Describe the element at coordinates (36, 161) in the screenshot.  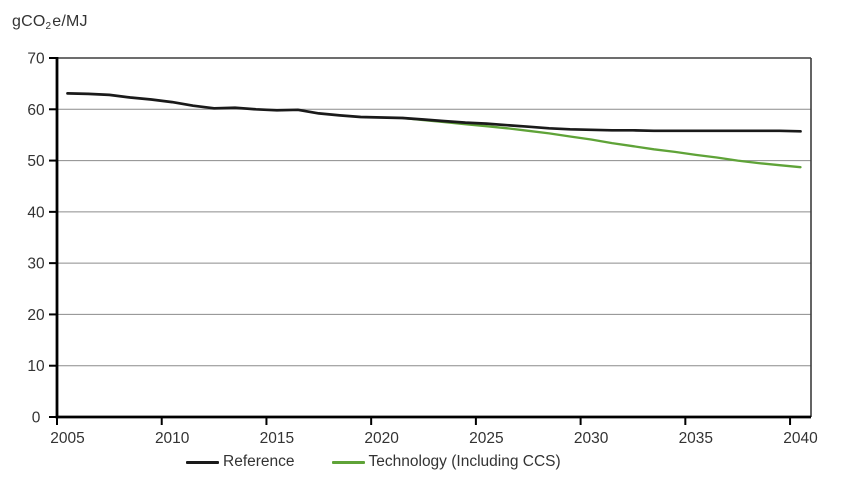
I see `y-tick-label-50: 50` at that location.